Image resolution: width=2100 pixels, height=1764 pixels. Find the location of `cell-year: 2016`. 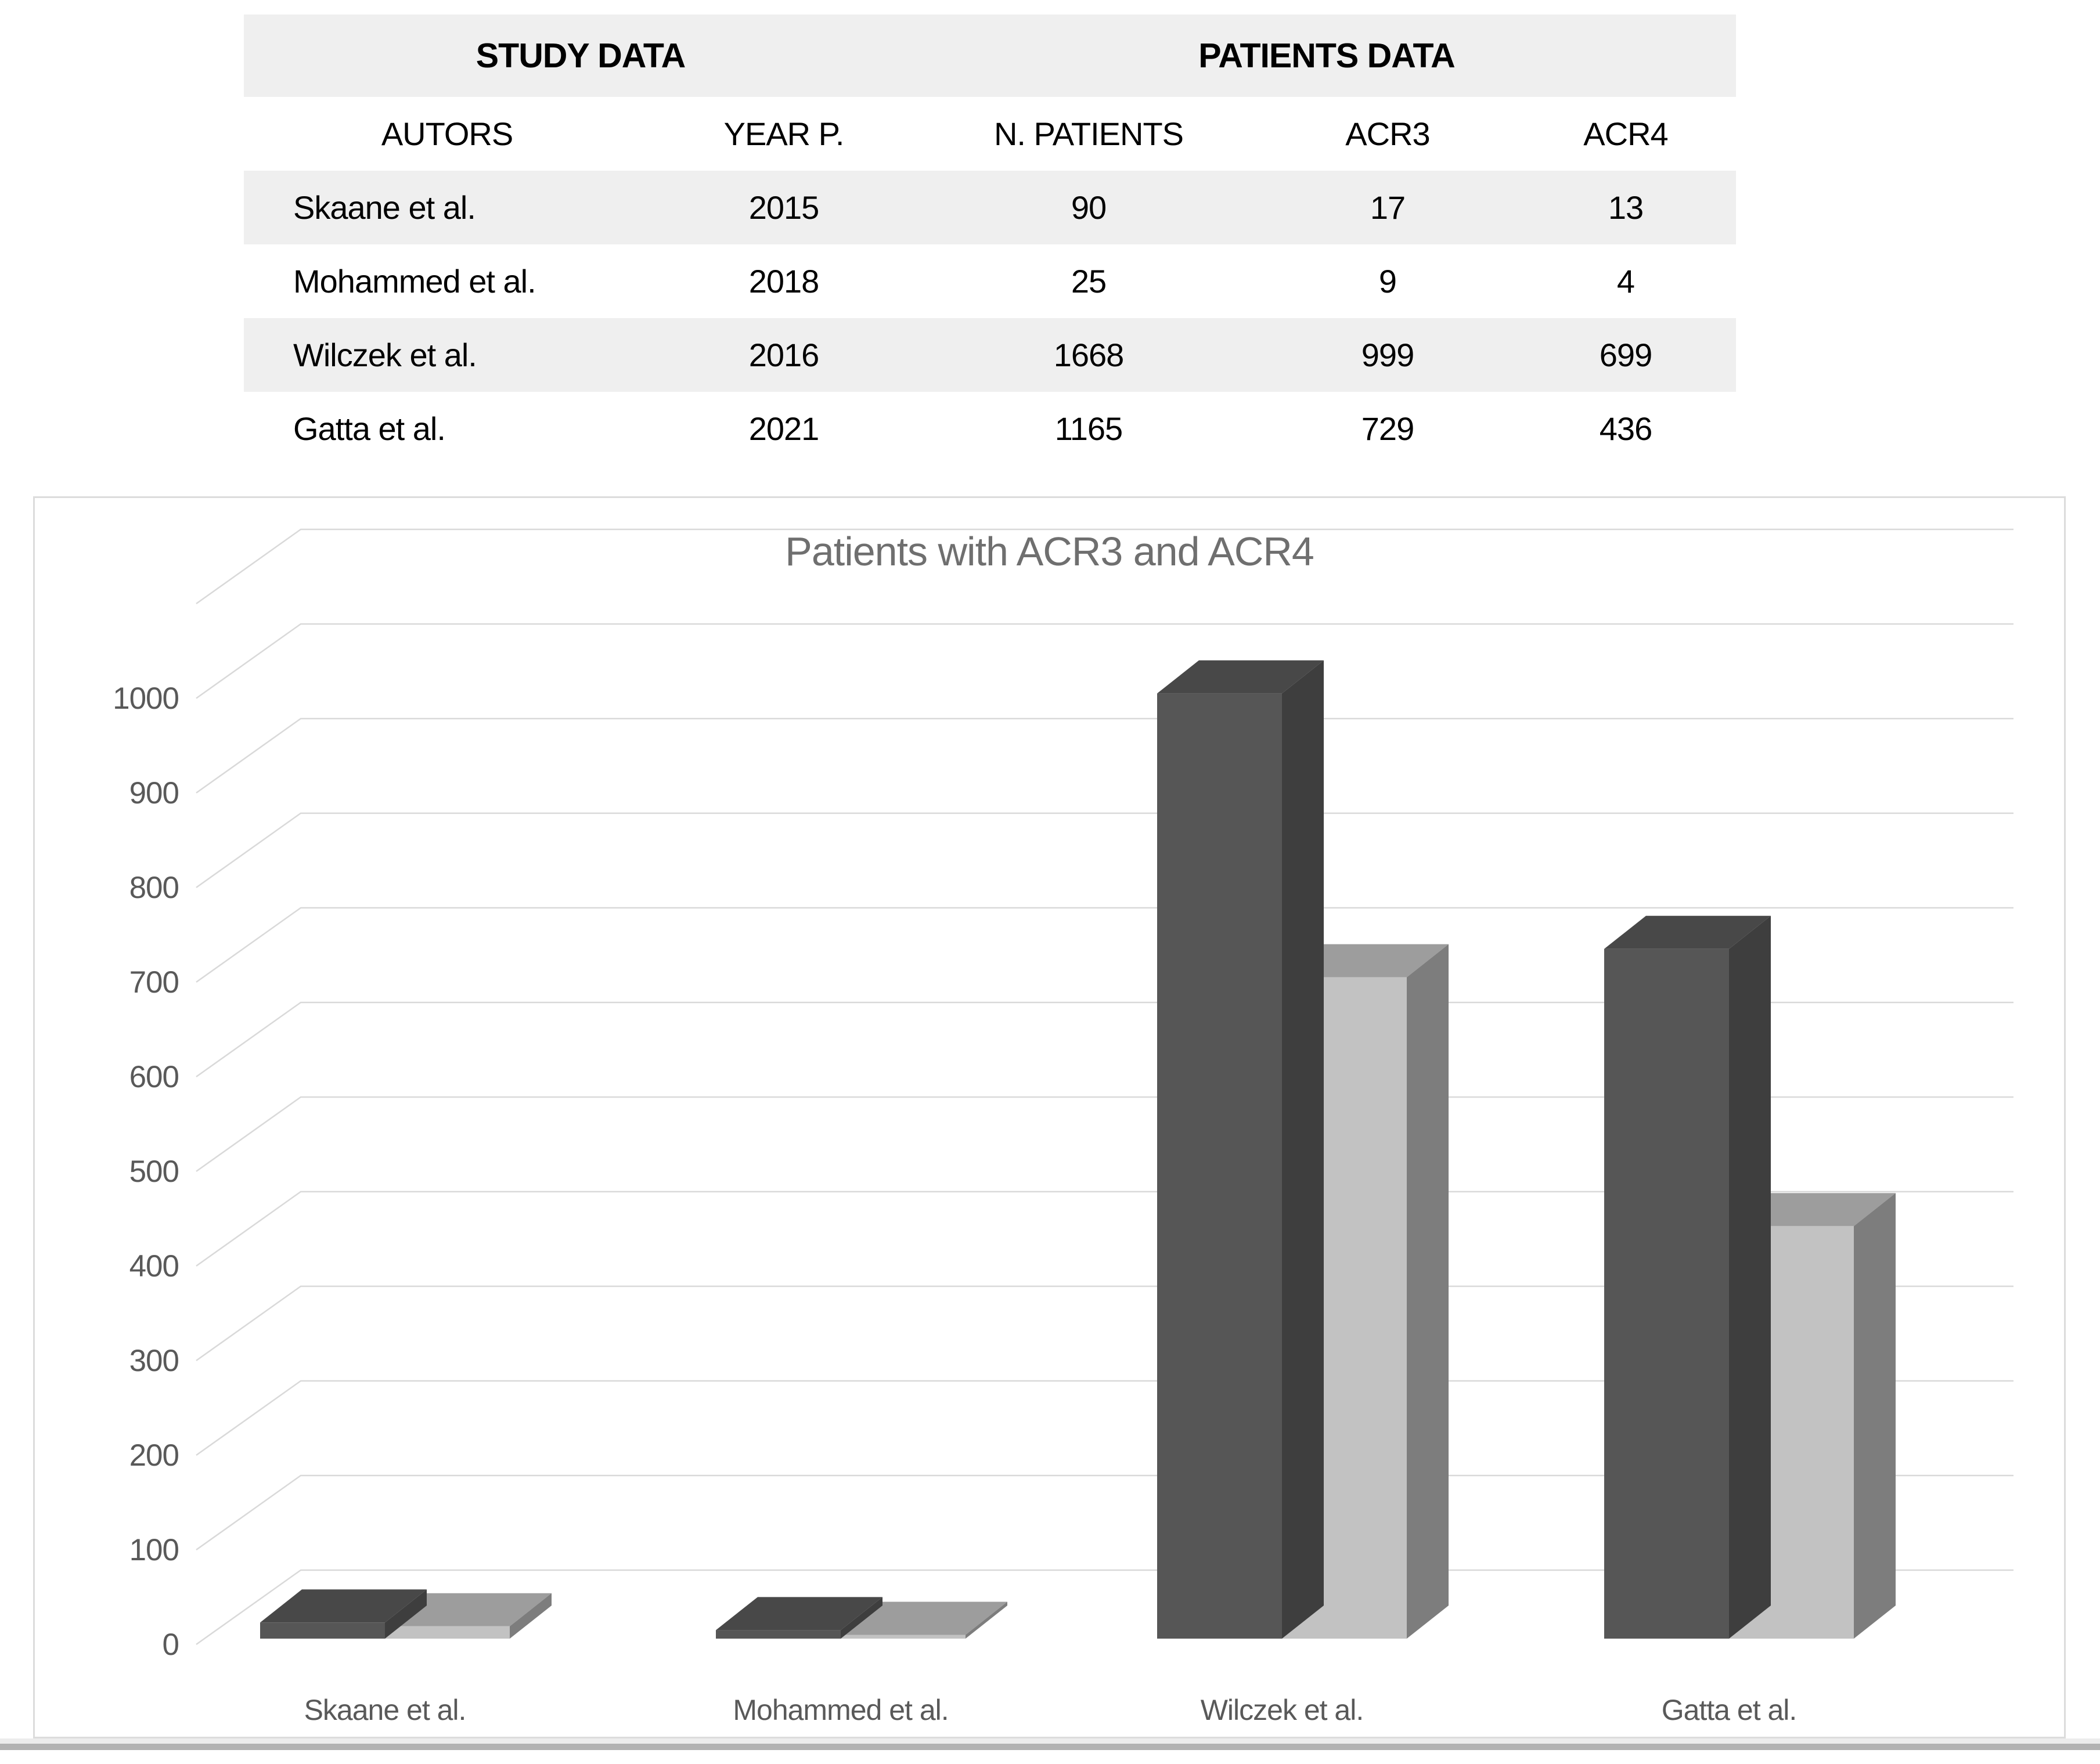

cell-year: 2016 is located at coordinates (784, 355).